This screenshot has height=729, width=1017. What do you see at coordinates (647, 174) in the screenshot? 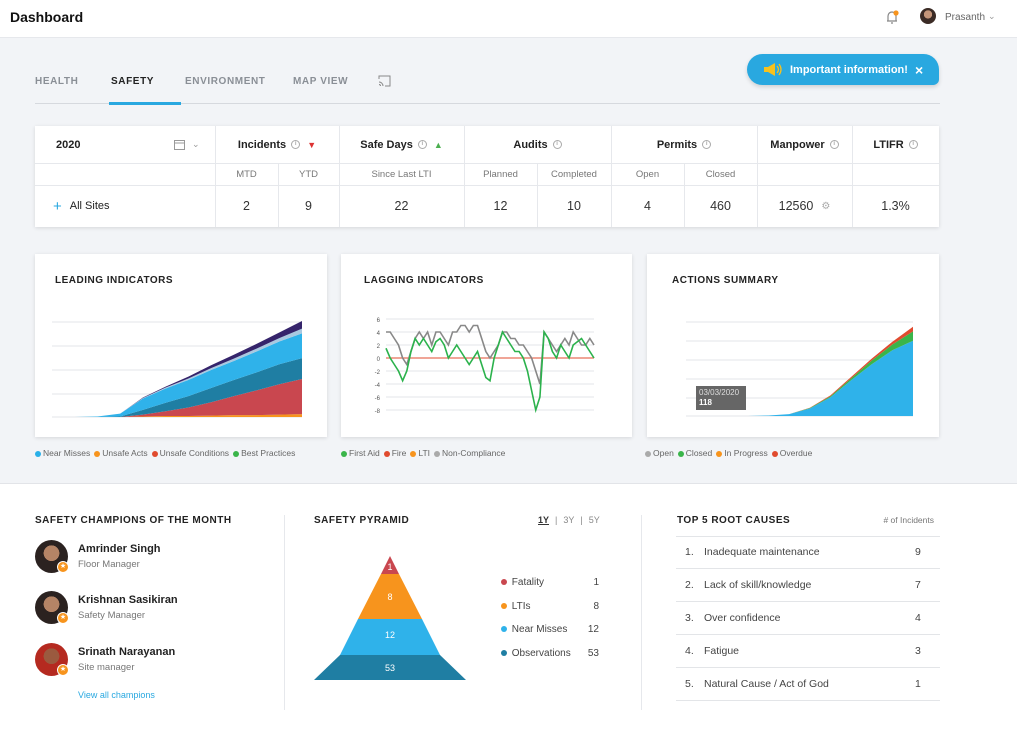
I see `open-subheader: Open` at bounding box center [647, 174].